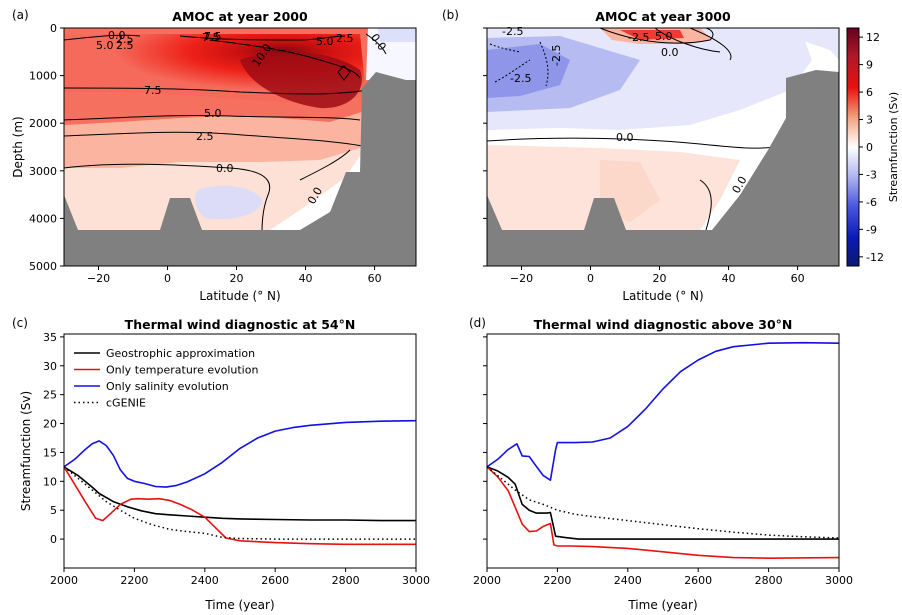 The width and height of the screenshot is (902, 615). Describe the element at coordinates (26, 451) in the screenshot. I see `panel-c-ylabel: Streamfunction (Sv)` at that location.